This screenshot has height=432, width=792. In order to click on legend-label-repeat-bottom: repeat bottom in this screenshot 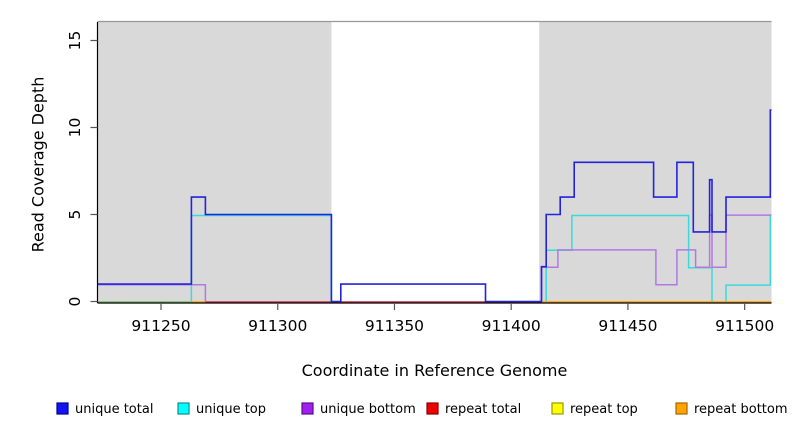, I will do `click(741, 409)`.